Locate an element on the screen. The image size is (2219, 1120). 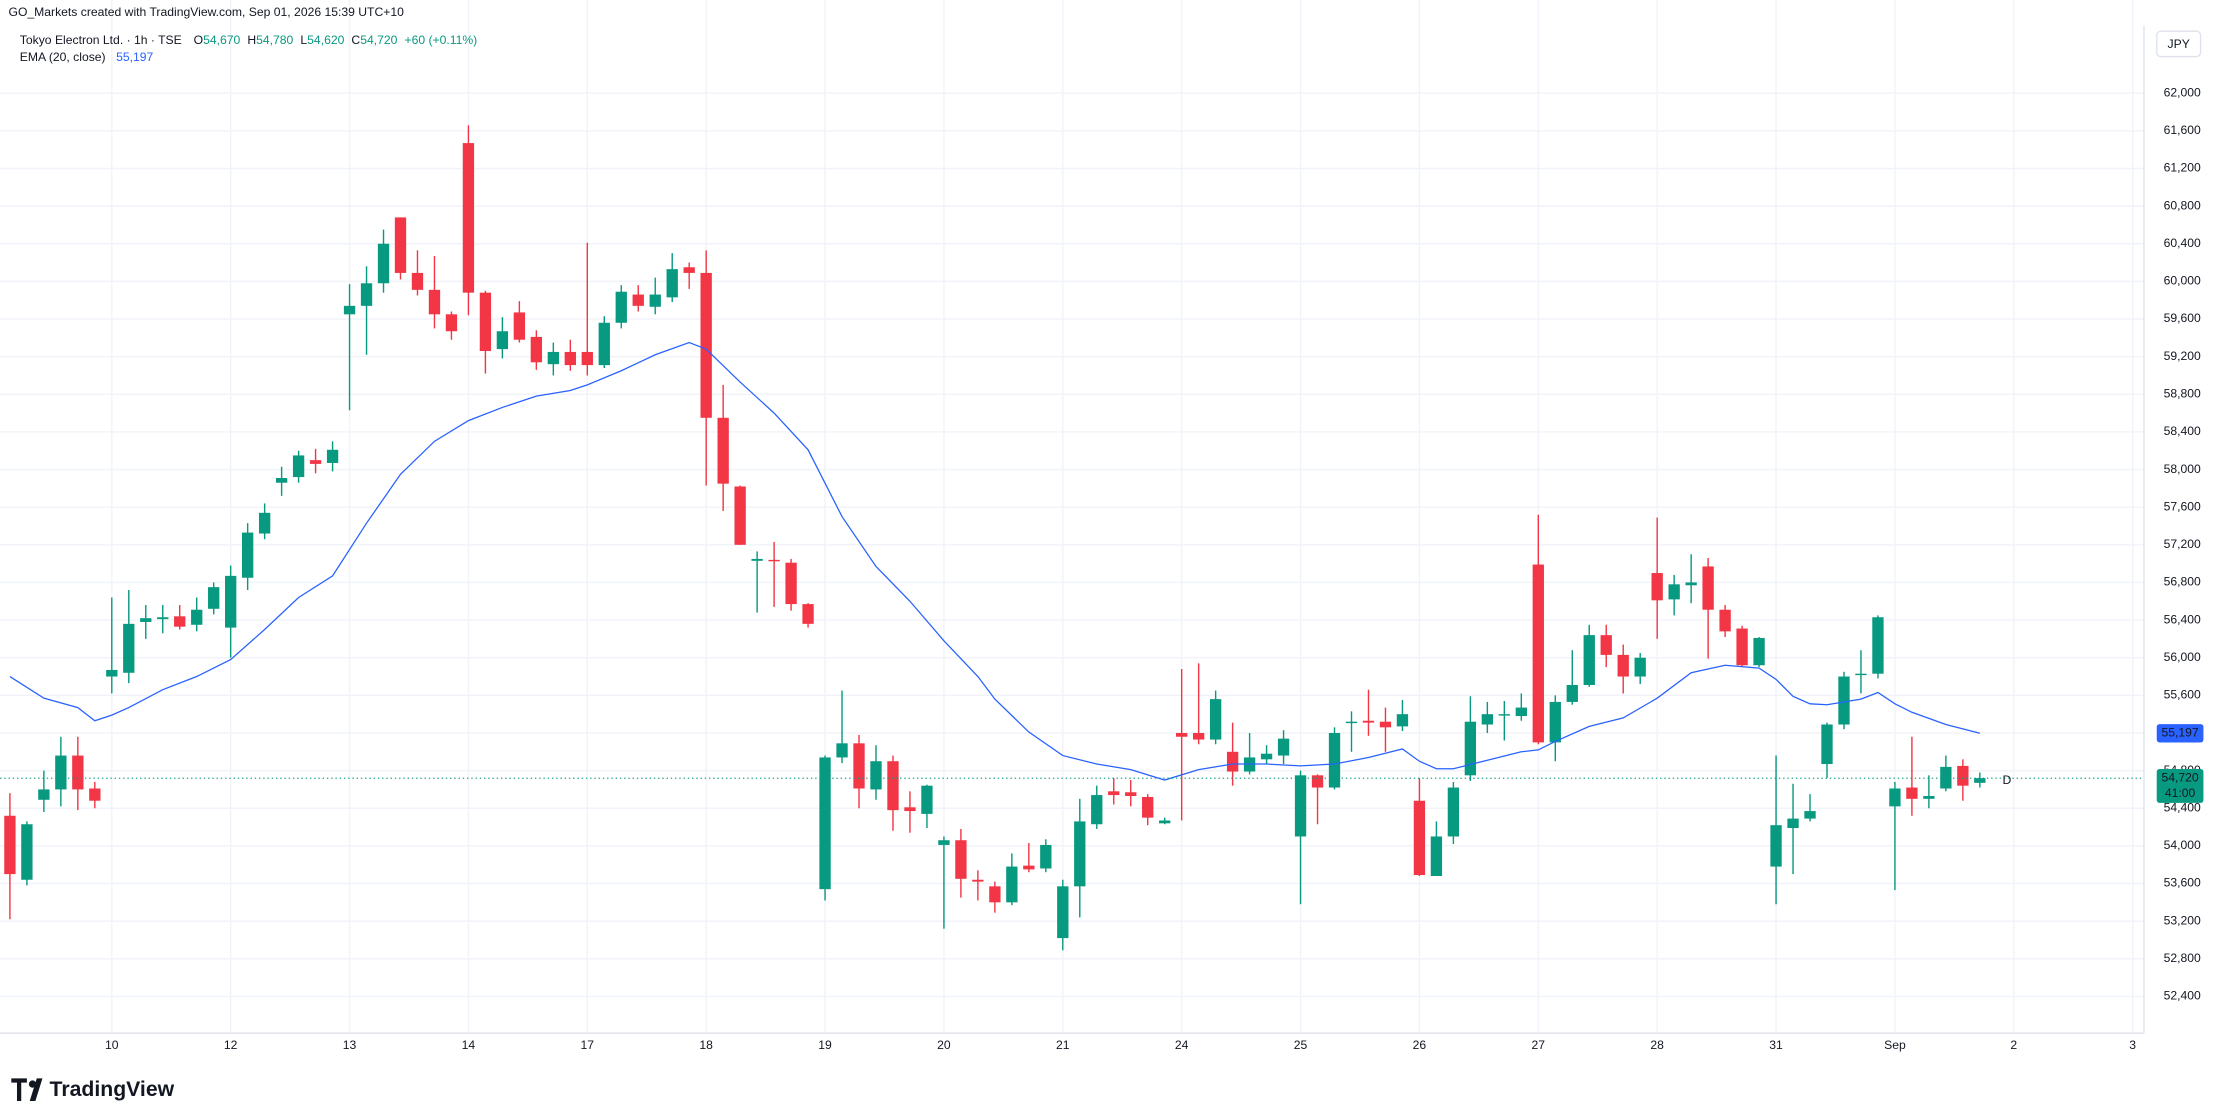
y-tick-label: 59,600 is located at coordinates (2182, 318).